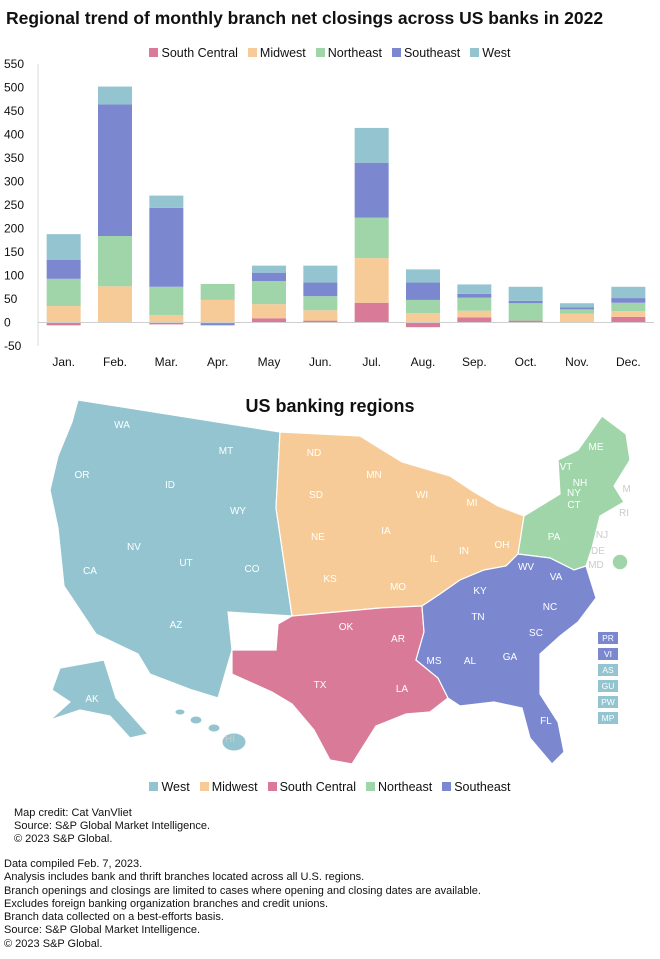 The image size is (660, 959). I want to click on state-label-ok: OK, so click(346, 627).